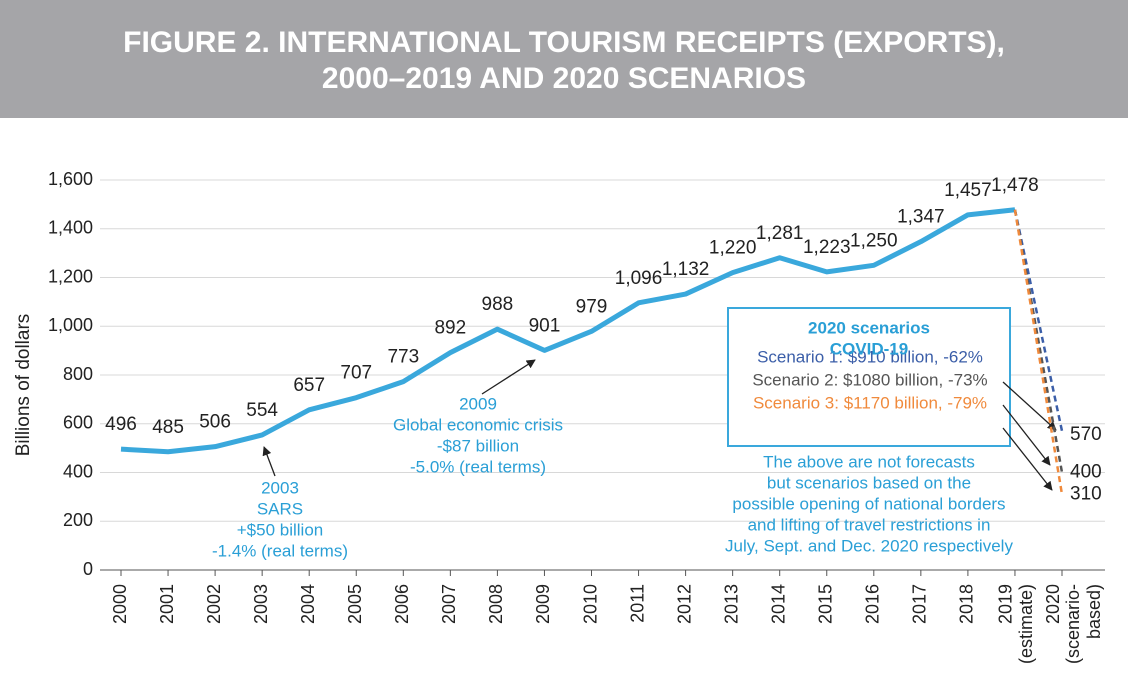  What do you see at coordinates (778, 604) in the screenshot?
I see `x-tick-label: 2014` at bounding box center [778, 604].